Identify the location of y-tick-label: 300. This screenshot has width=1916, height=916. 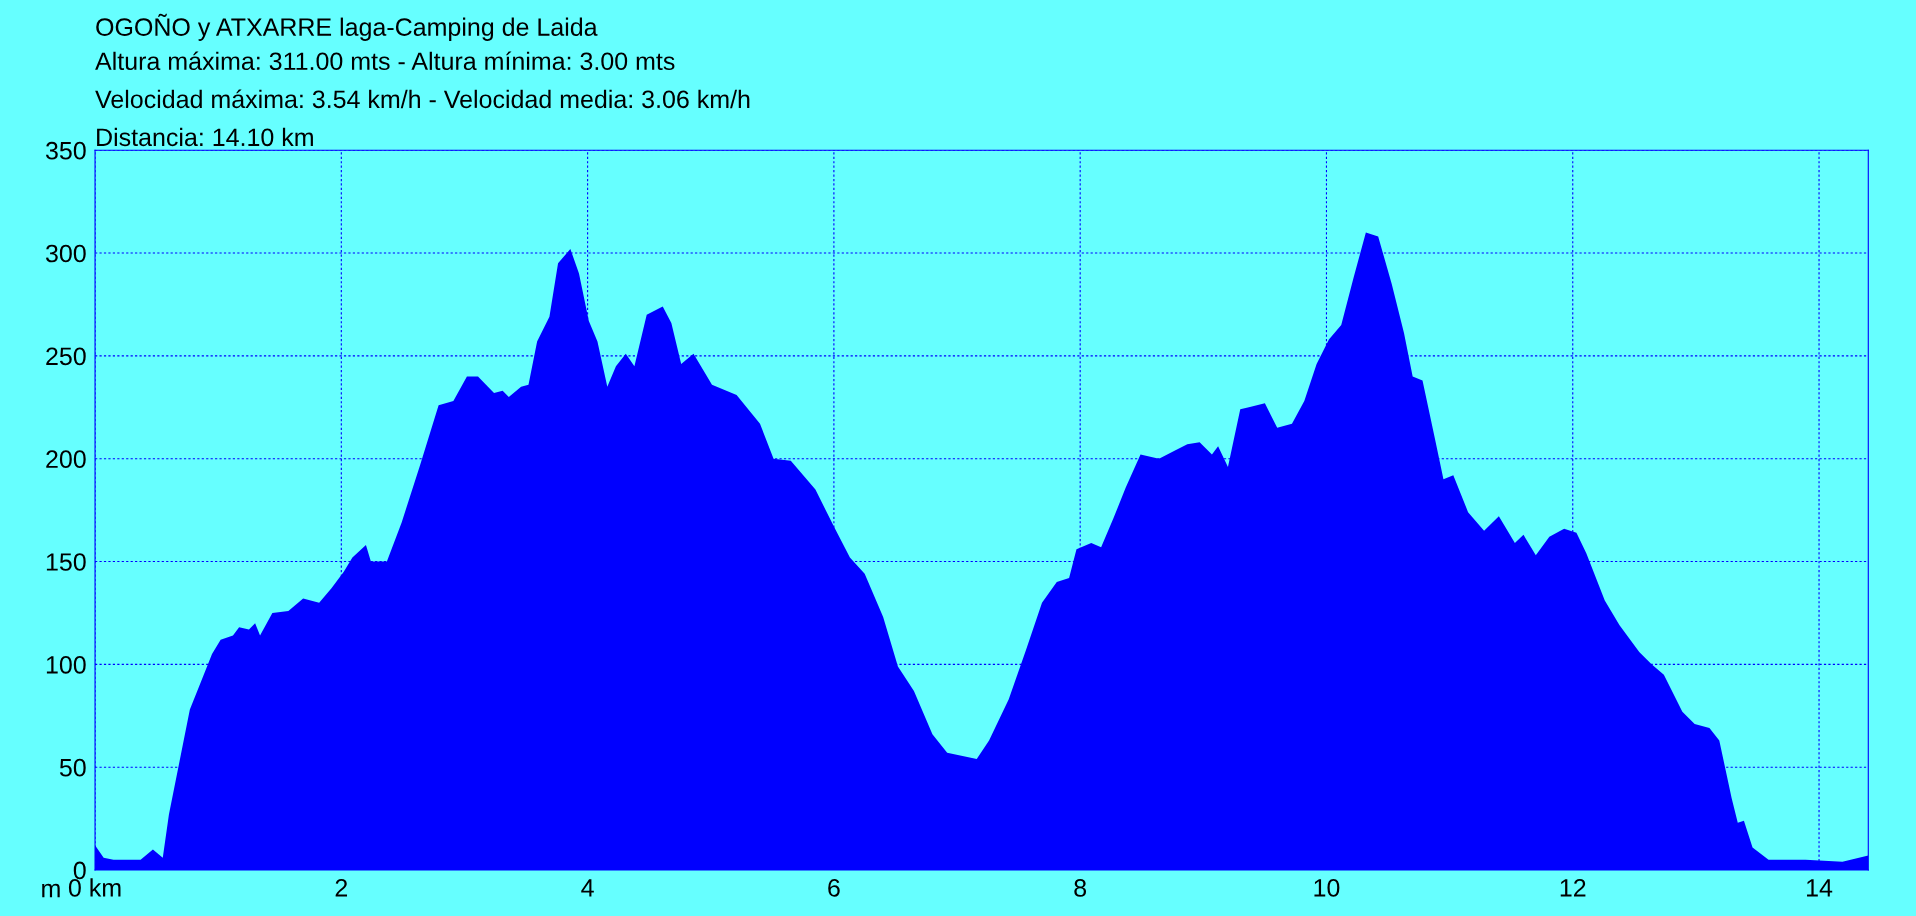
(65, 253).